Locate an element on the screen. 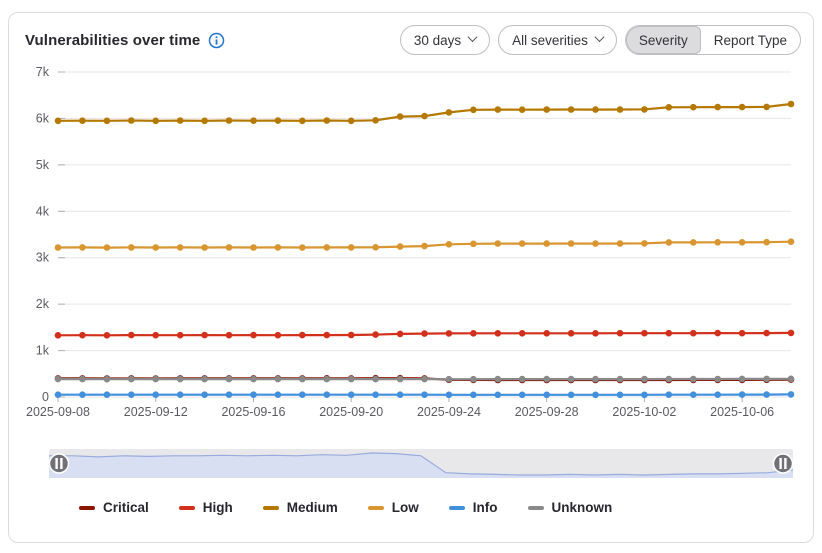  x-axis-tick-label: 2025-10-02 is located at coordinates (644, 412).